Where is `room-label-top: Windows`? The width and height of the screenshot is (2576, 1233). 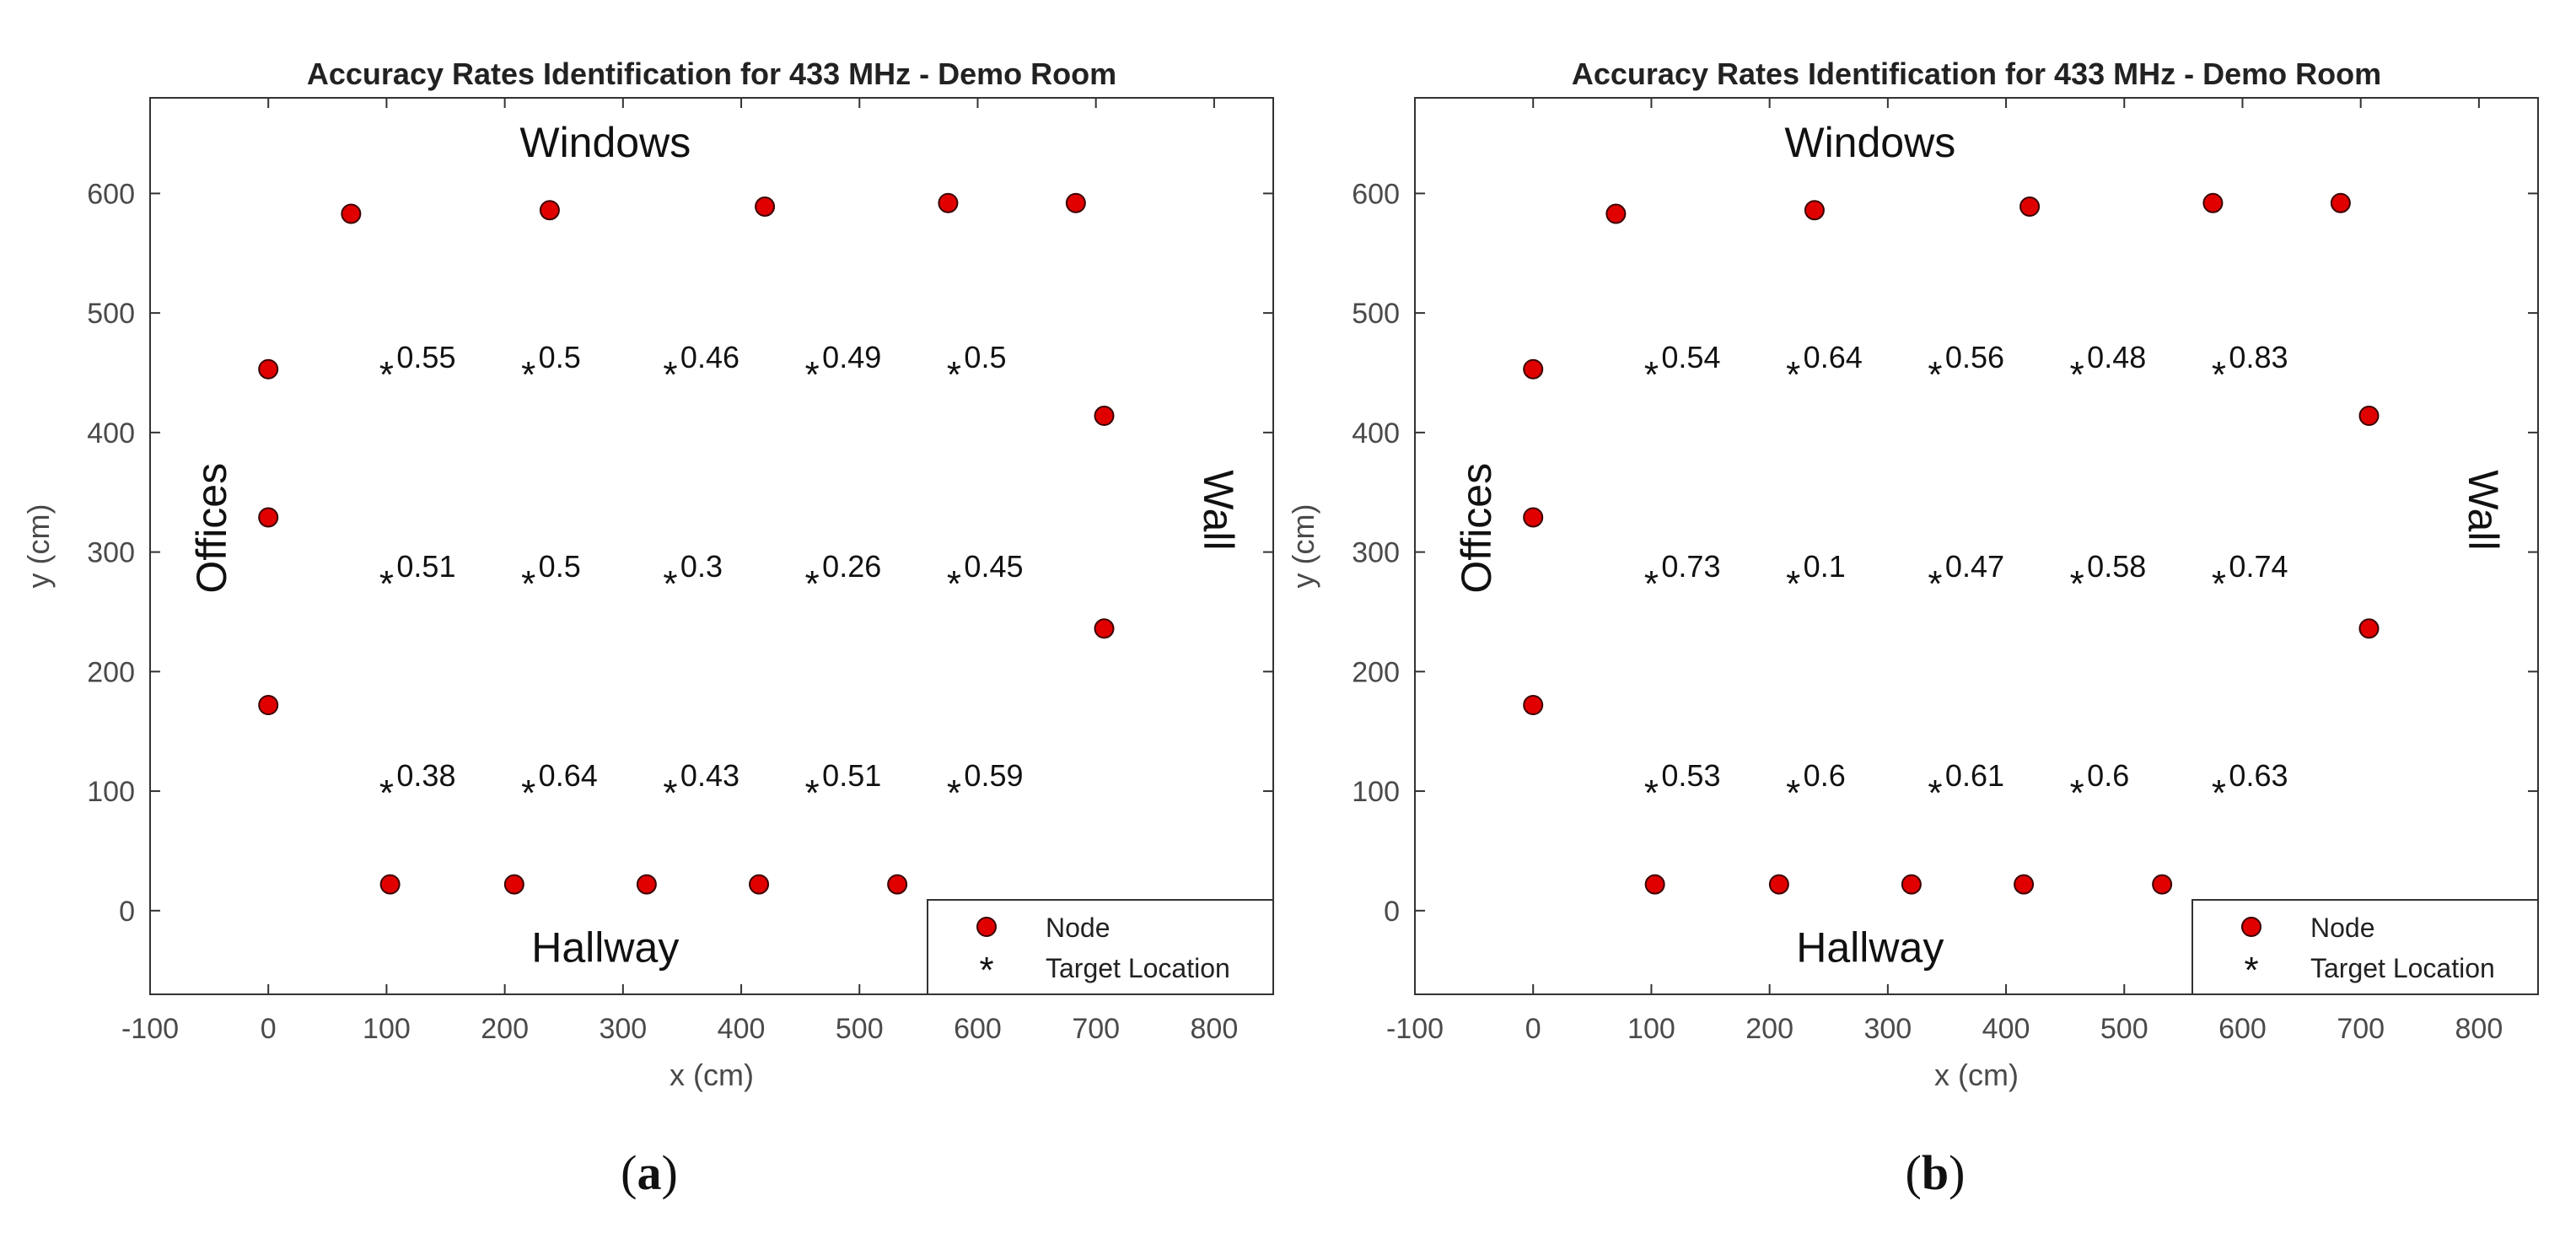
room-label-top: Windows is located at coordinates (1869, 143).